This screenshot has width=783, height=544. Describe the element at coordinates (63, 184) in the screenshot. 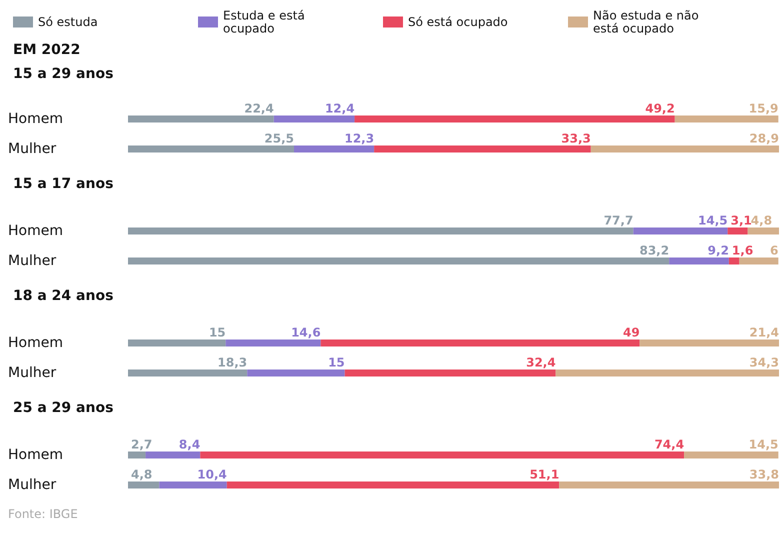

I see `chart-title: 15 a 17 anos` at that location.